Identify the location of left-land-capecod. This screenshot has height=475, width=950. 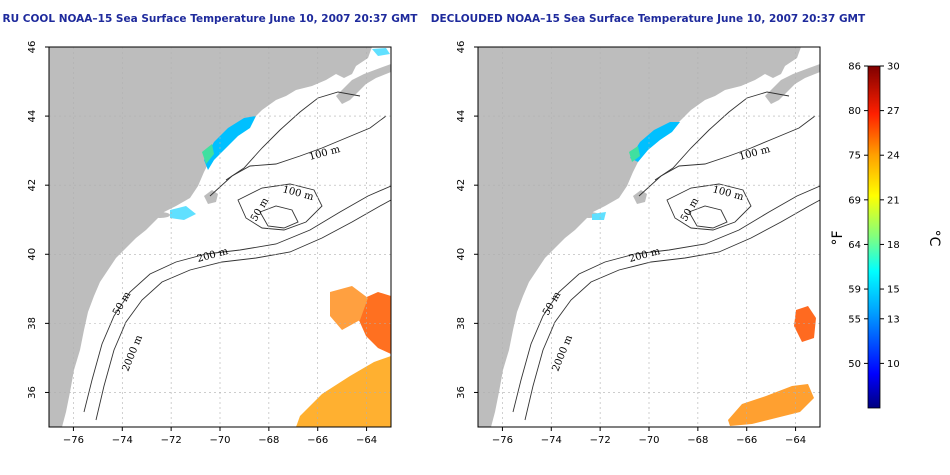
(211, 197).